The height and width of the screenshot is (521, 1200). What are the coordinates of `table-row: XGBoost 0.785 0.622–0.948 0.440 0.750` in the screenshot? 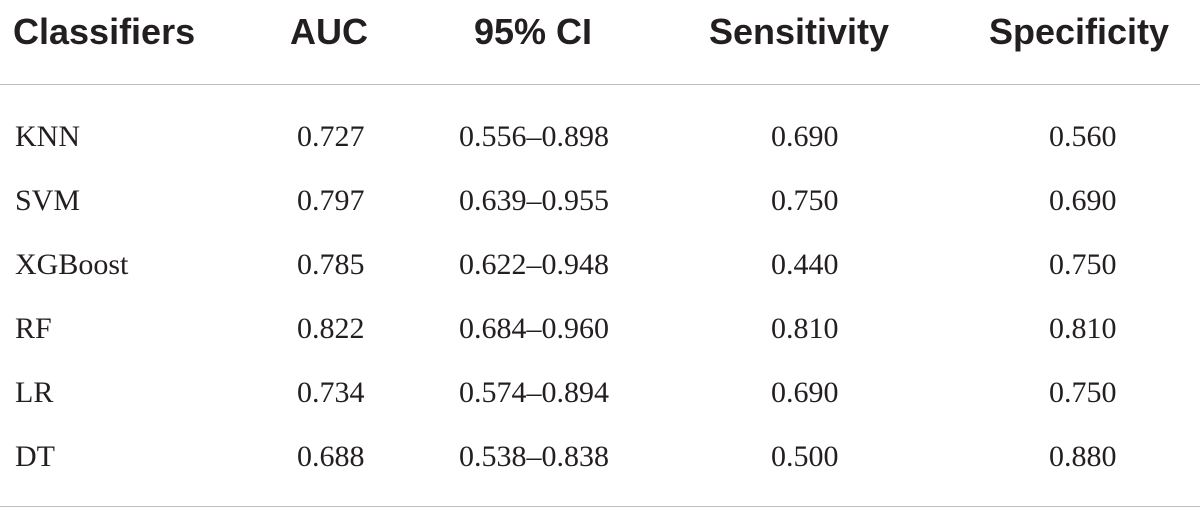 It's located at (600, 265).